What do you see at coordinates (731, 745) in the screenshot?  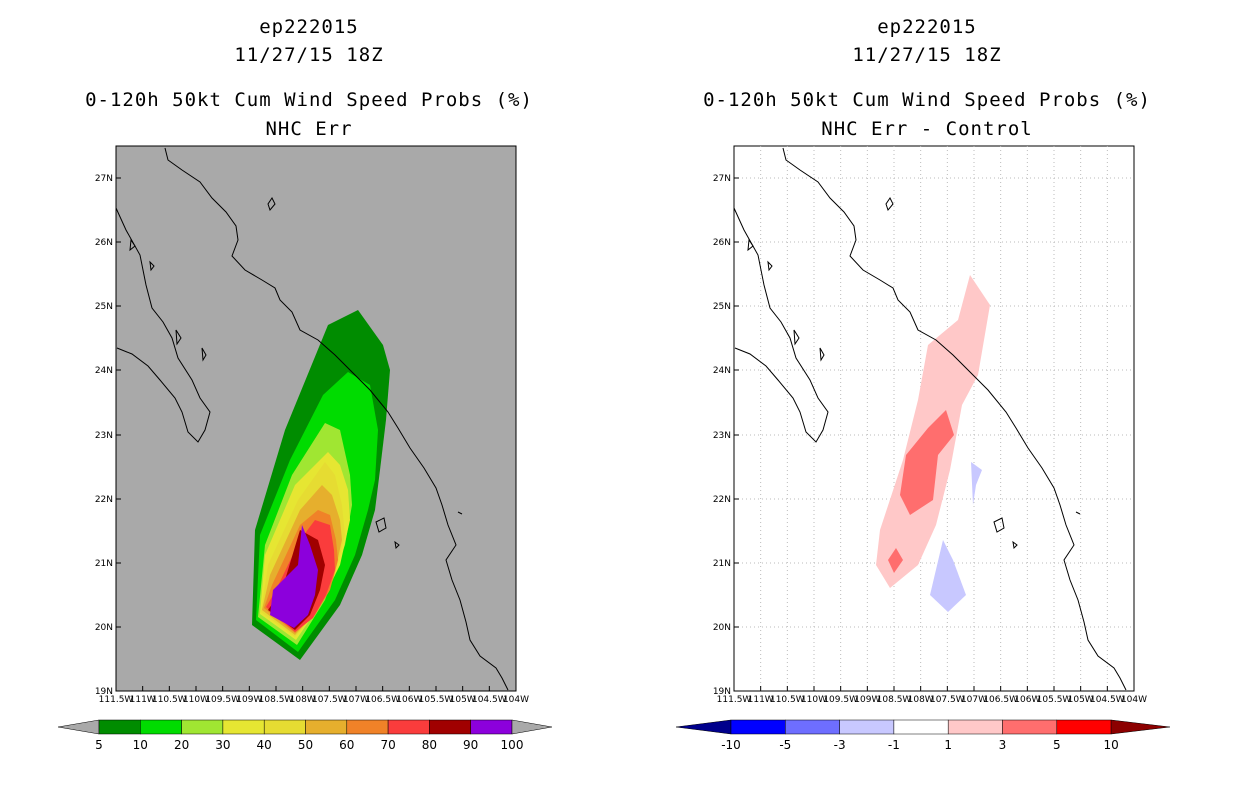 I see `colorbar-label: -10` at bounding box center [731, 745].